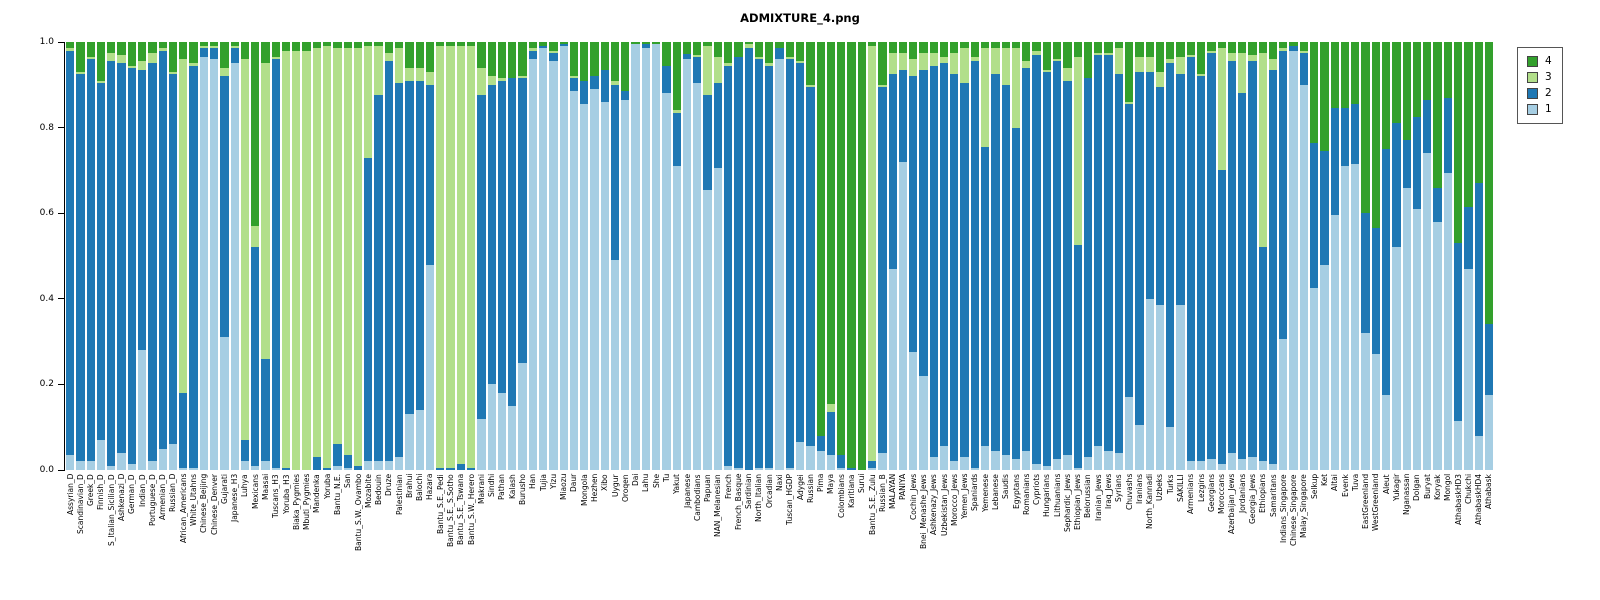  Describe the element at coordinates (738, 533) in the screenshot. I see `x-label-cell: French_Basque` at that location.